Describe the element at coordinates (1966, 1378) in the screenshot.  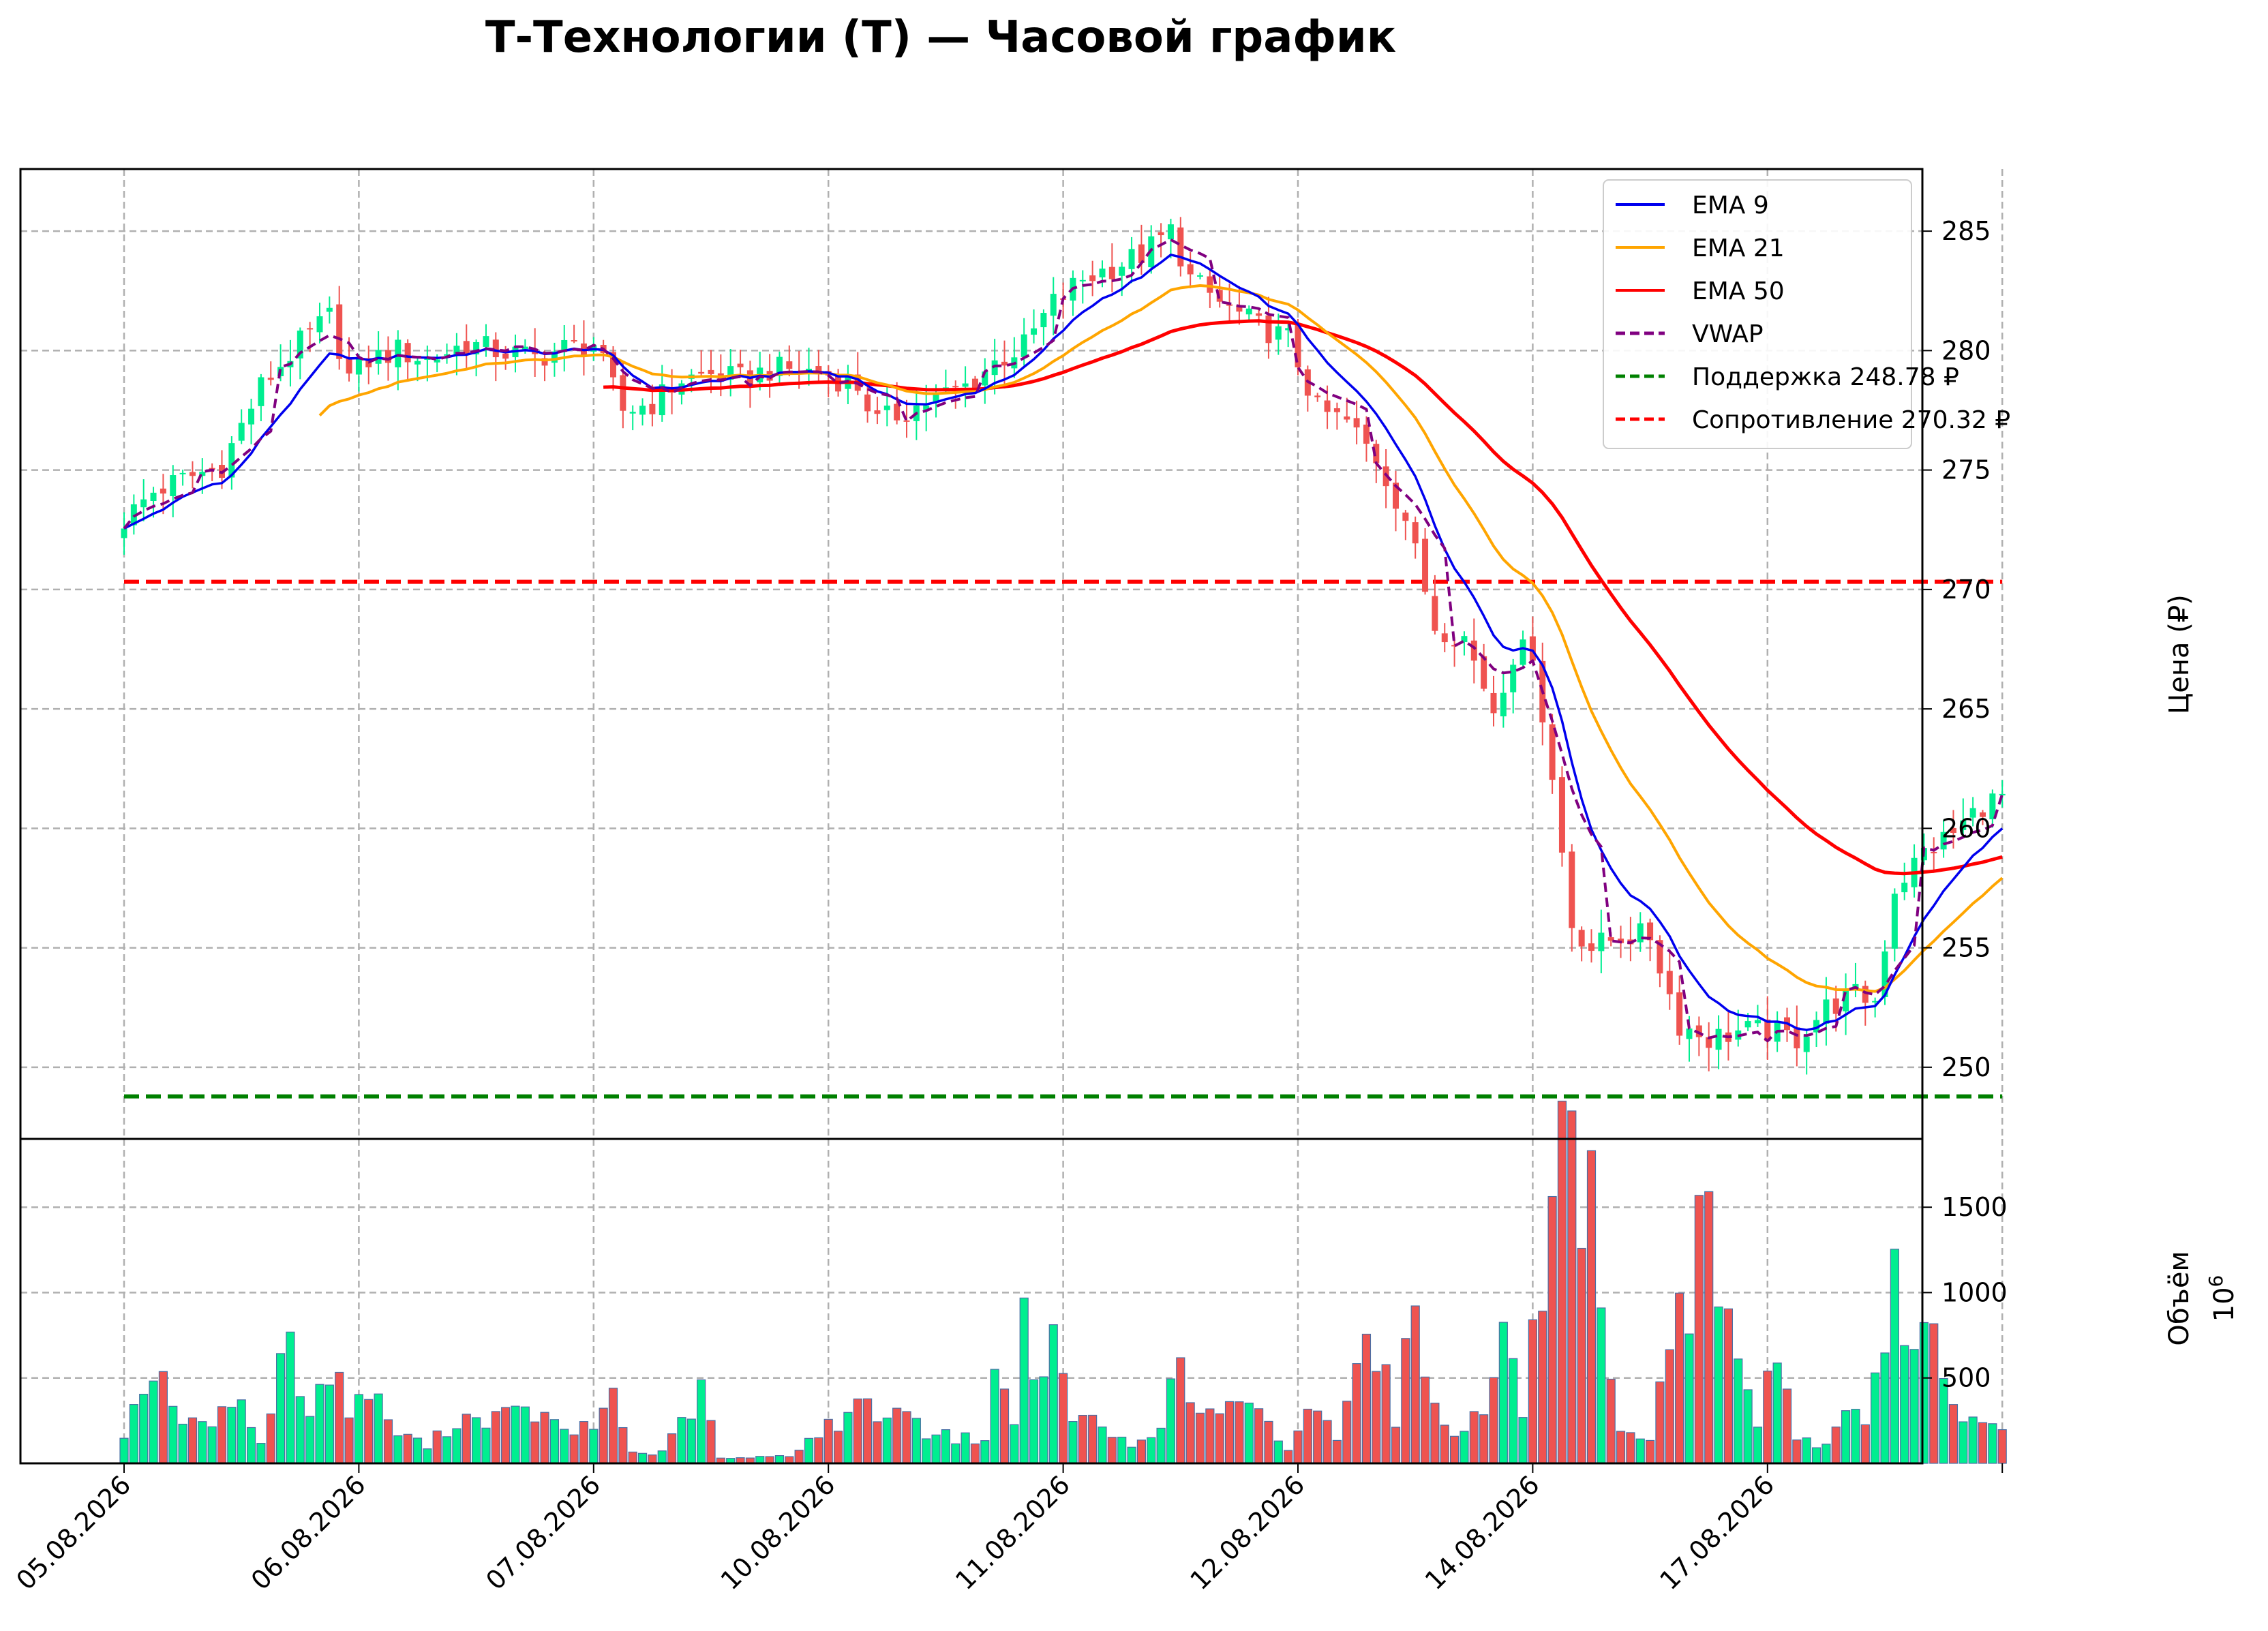
I see `volume-tick-label: 500` at that location.